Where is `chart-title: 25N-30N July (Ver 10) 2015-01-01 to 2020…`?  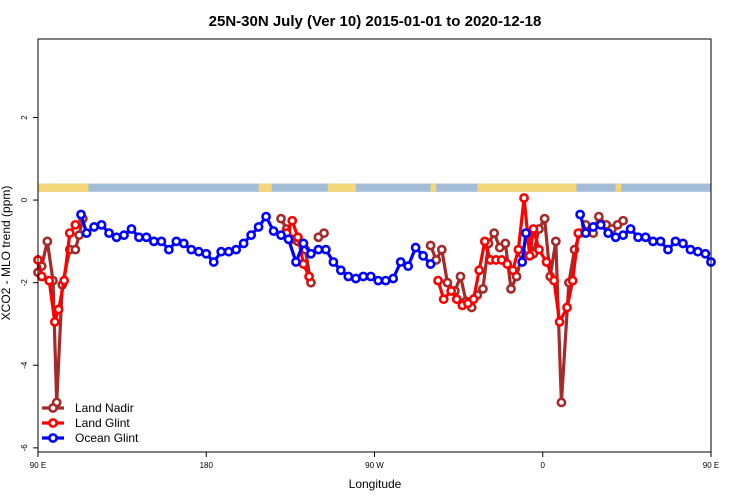 chart-title: 25N-30N July (Ver 10) 2015-01-01 to 2020… is located at coordinates (375, 21).